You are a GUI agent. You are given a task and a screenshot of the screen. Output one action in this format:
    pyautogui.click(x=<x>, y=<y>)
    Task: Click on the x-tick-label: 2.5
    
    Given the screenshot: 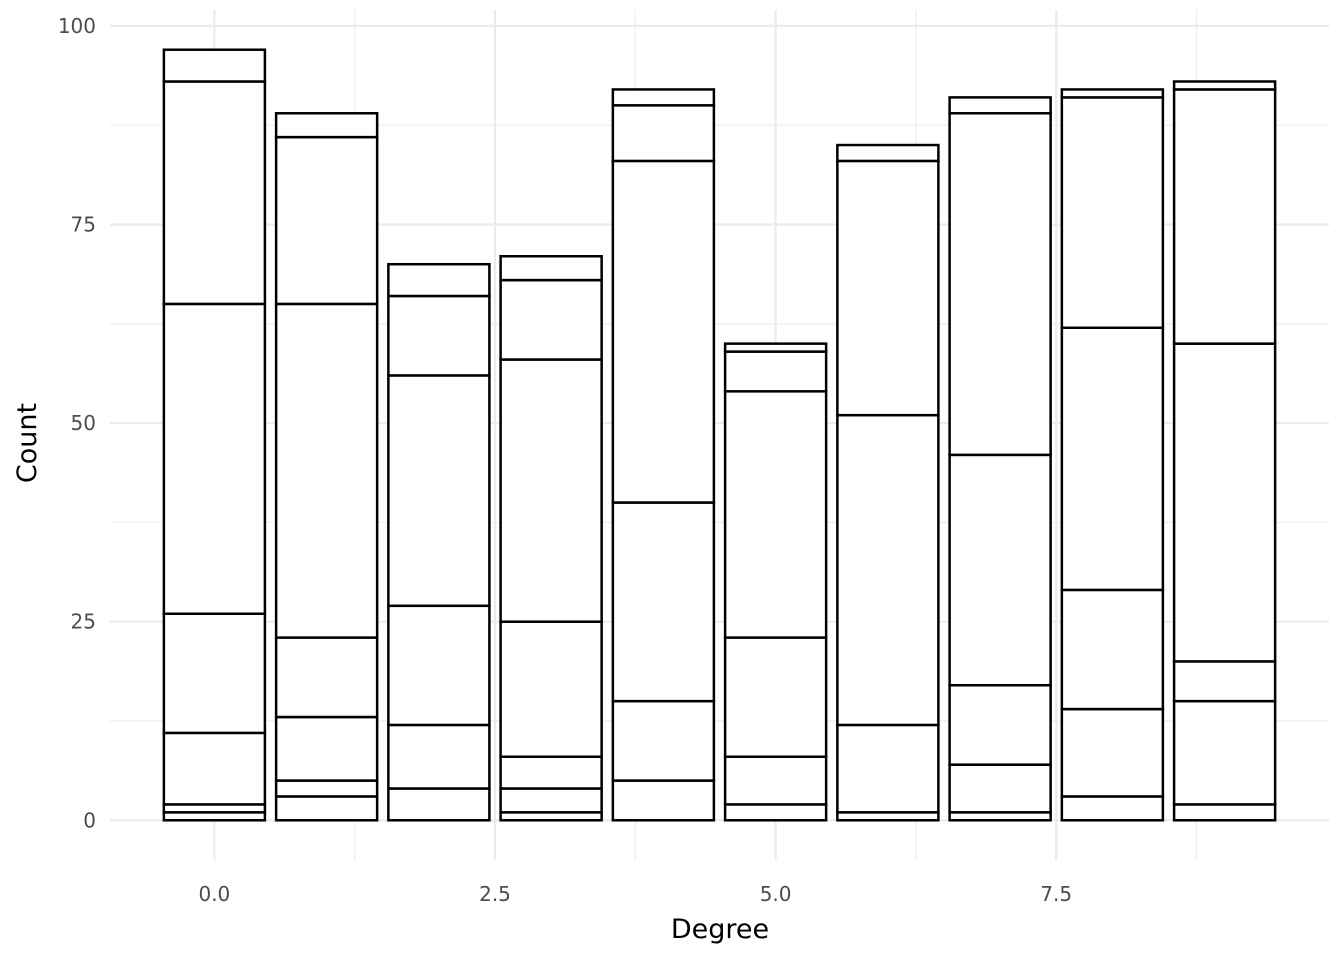 What is the action you would take?
    pyautogui.click(x=495, y=894)
    